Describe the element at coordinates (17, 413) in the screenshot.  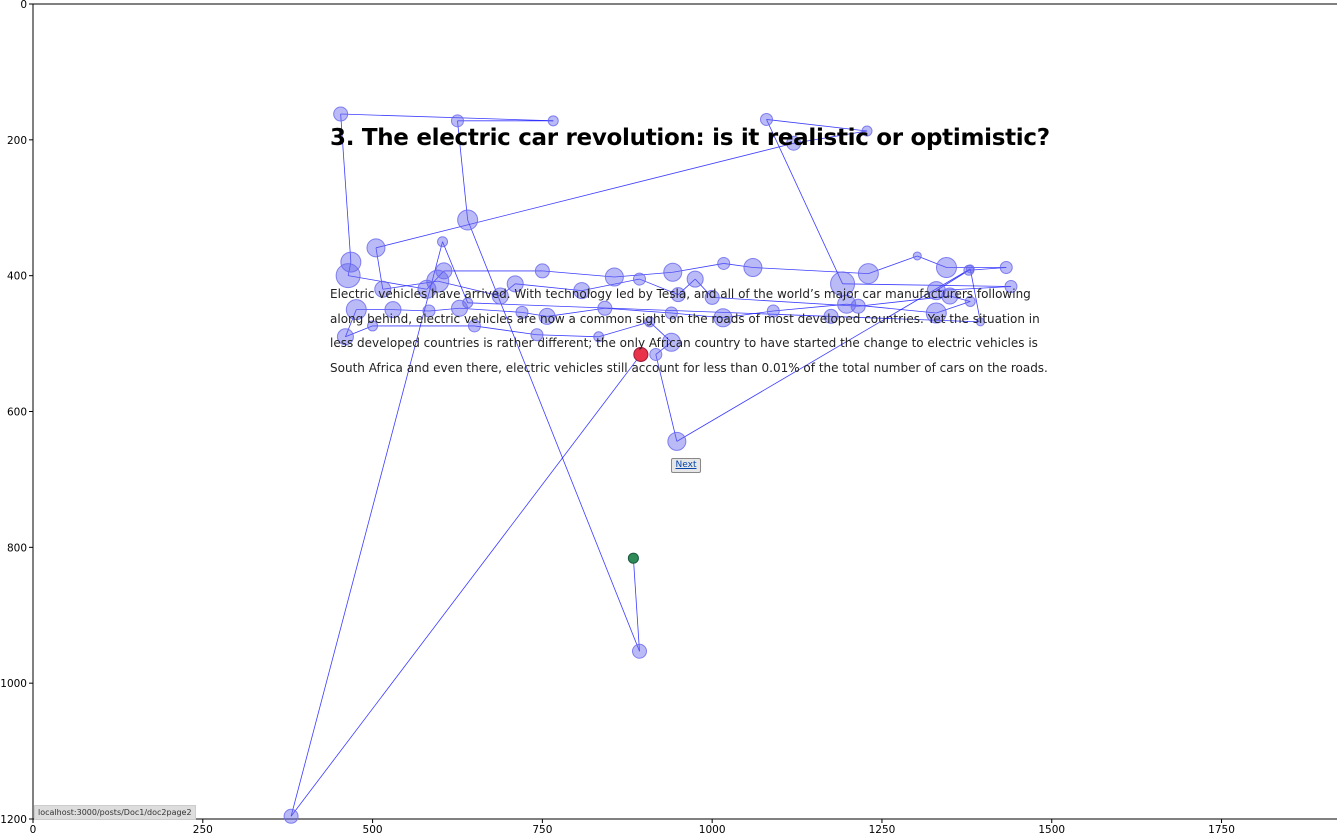
I see `y-tick-label: 600` at that location.